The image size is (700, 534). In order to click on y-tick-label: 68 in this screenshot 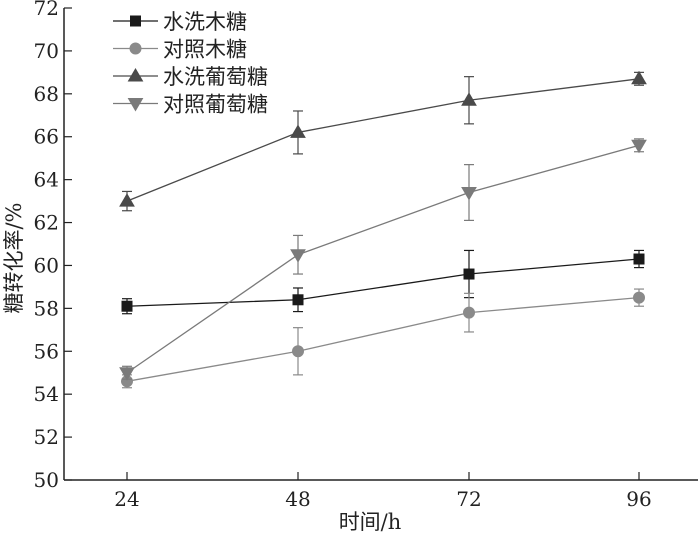, I will do `click(46, 94)`.